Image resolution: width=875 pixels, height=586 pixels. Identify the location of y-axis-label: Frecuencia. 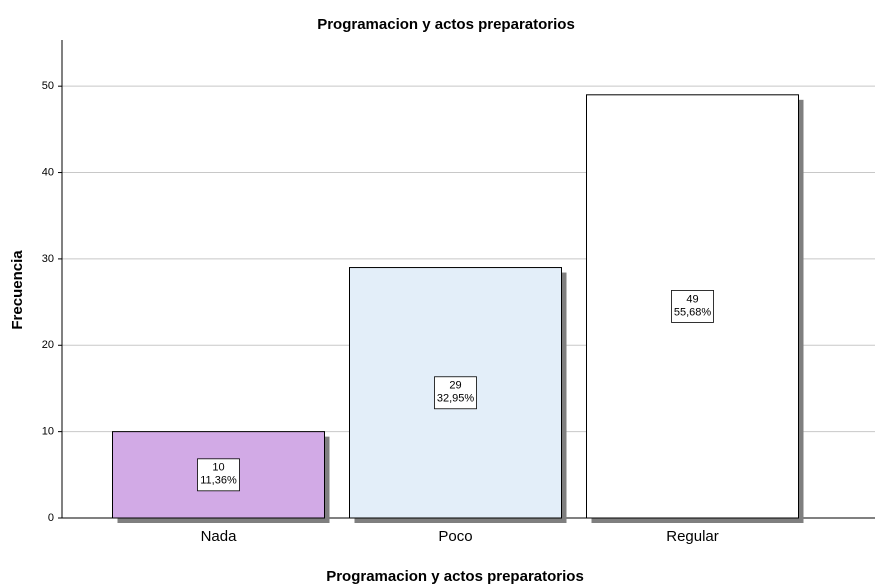
(17, 290).